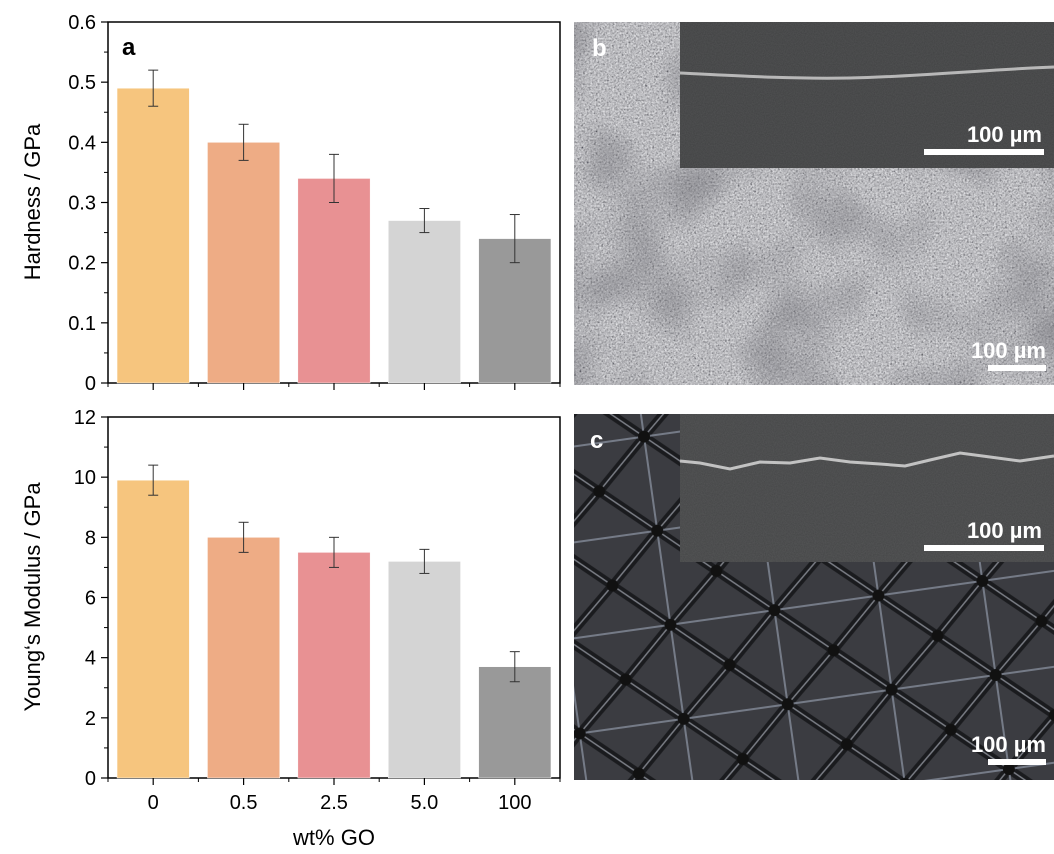  What do you see at coordinates (244, 803) in the screenshot?
I see `x-tick-label: 0.5` at bounding box center [244, 803].